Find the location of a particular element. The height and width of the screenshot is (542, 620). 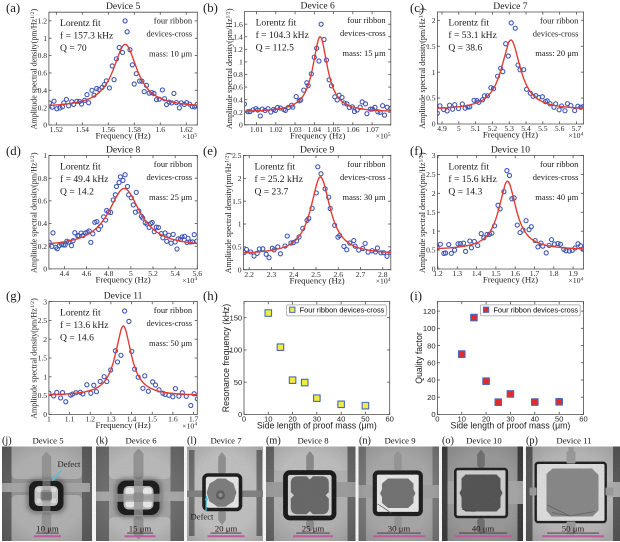

svg-text: 4.8 is located at coordinates (109, 273).